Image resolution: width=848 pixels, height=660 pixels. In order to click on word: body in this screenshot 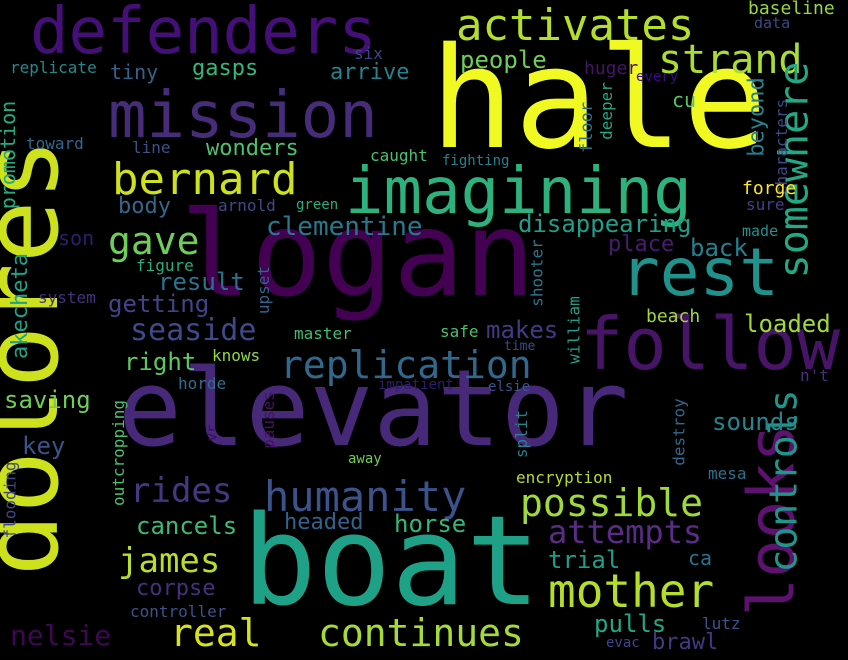, I will do `click(144, 206)`.